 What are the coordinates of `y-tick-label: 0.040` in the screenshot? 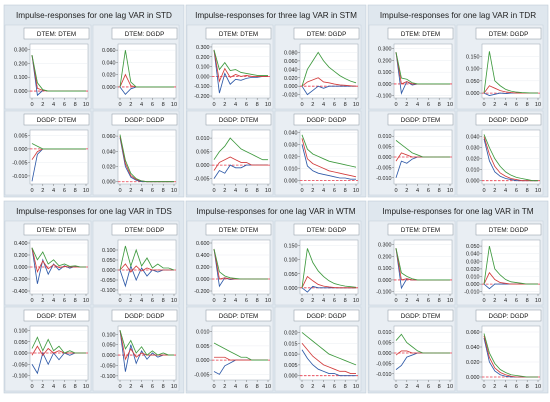 It's located at (473, 348).